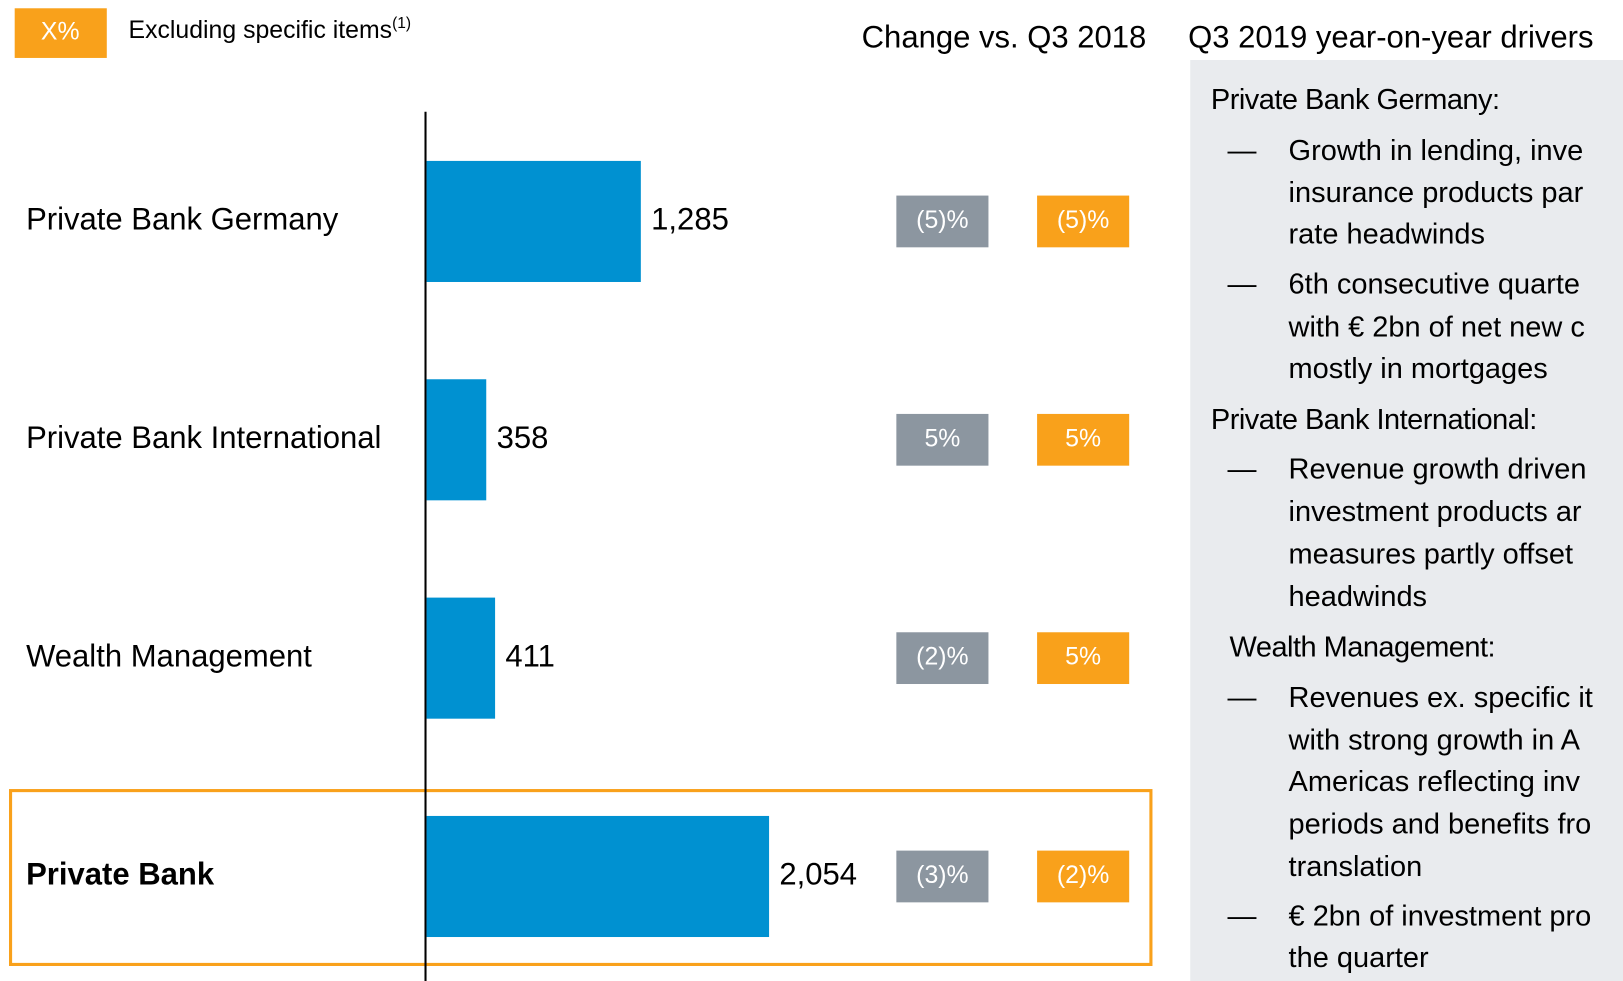  Describe the element at coordinates (1387, 235) in the screenshot. I see `bullet-line: rate headwinds` at that location.